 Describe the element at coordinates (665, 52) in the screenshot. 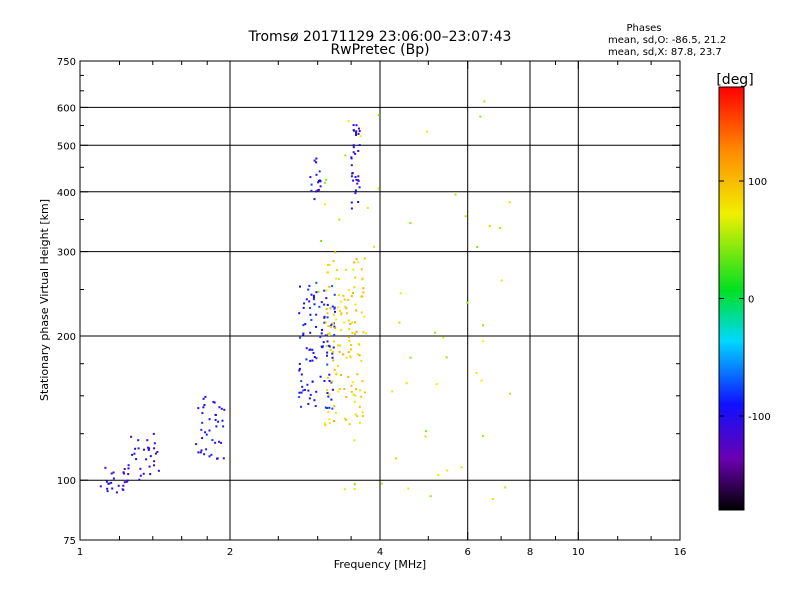

I see `stats-x-line: mean, sd,X: 87.8, 23.7` at that location.